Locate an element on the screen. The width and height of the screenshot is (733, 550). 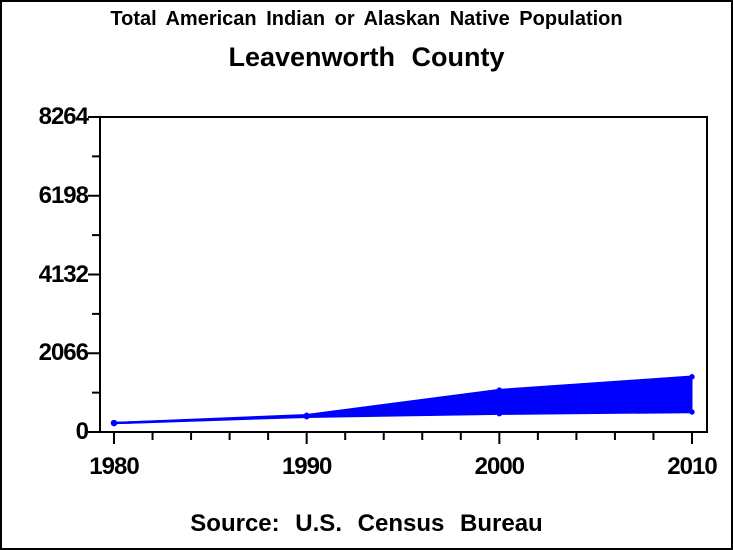
y-axis-tick-label: 2066 is located at coordinates (63, 353).